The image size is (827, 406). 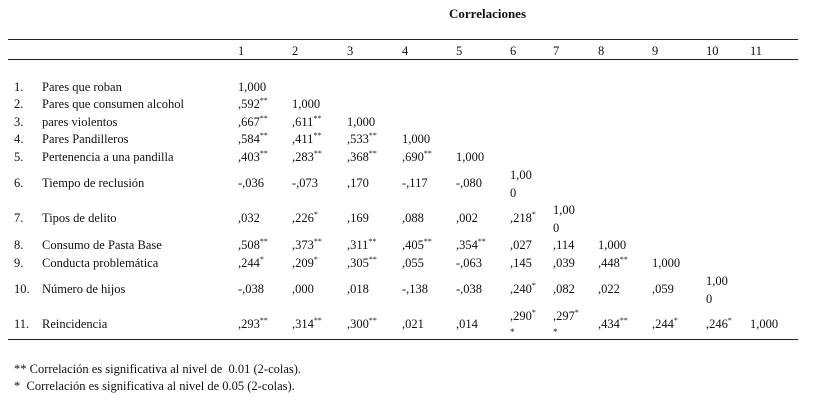 I want to click on correlation-cell: ,283**, so click(x=307, y=157).